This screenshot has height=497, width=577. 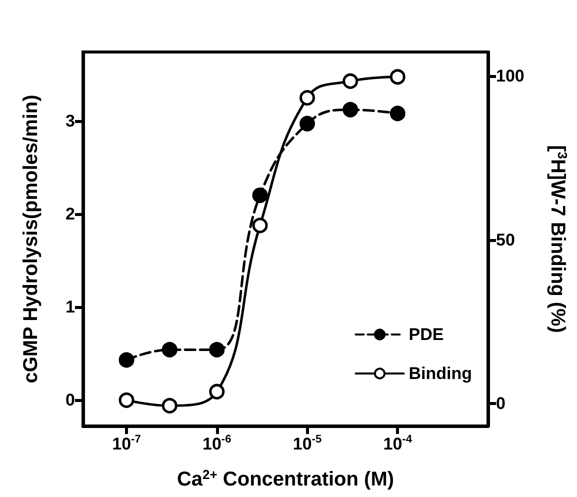 I want to click on y-tick-label: 3, so click(x=70, y=120).